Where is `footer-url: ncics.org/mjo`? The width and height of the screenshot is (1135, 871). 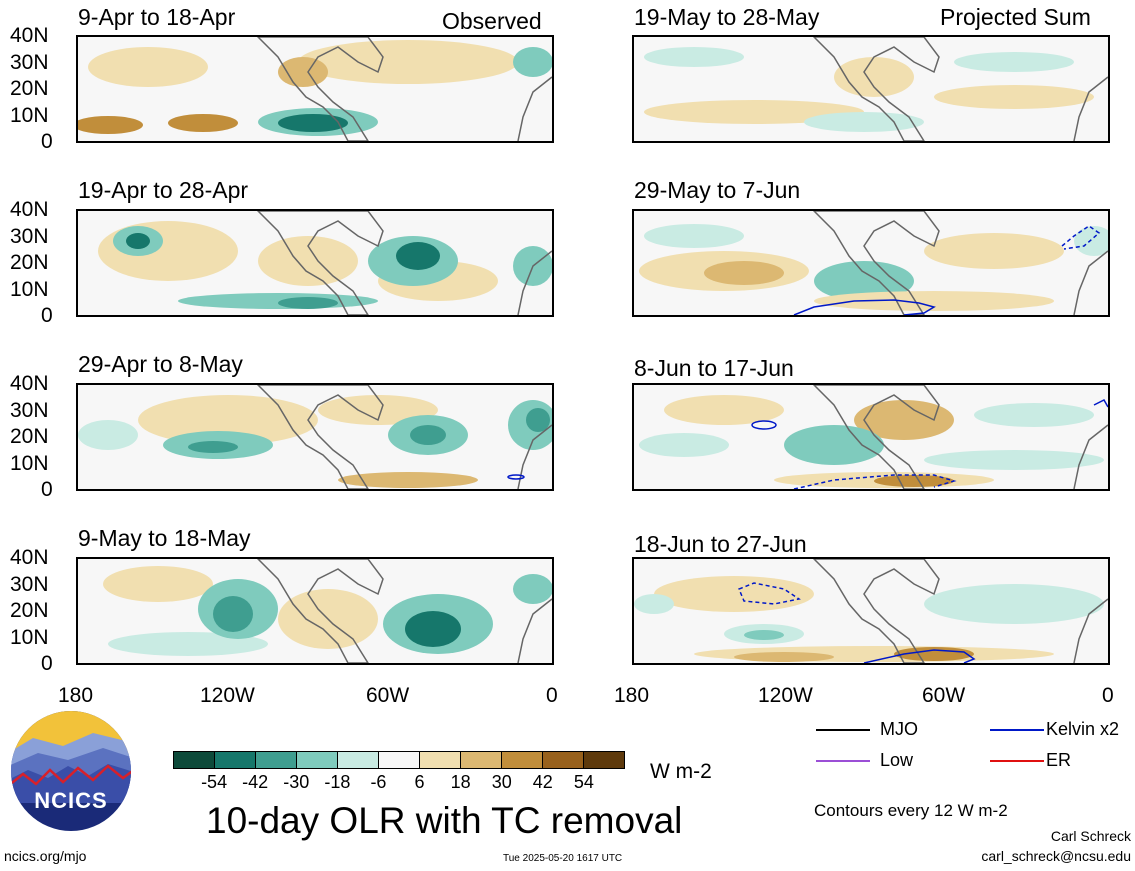
footer-url: ncics.org/mjo is located at coordinates (45, 856).